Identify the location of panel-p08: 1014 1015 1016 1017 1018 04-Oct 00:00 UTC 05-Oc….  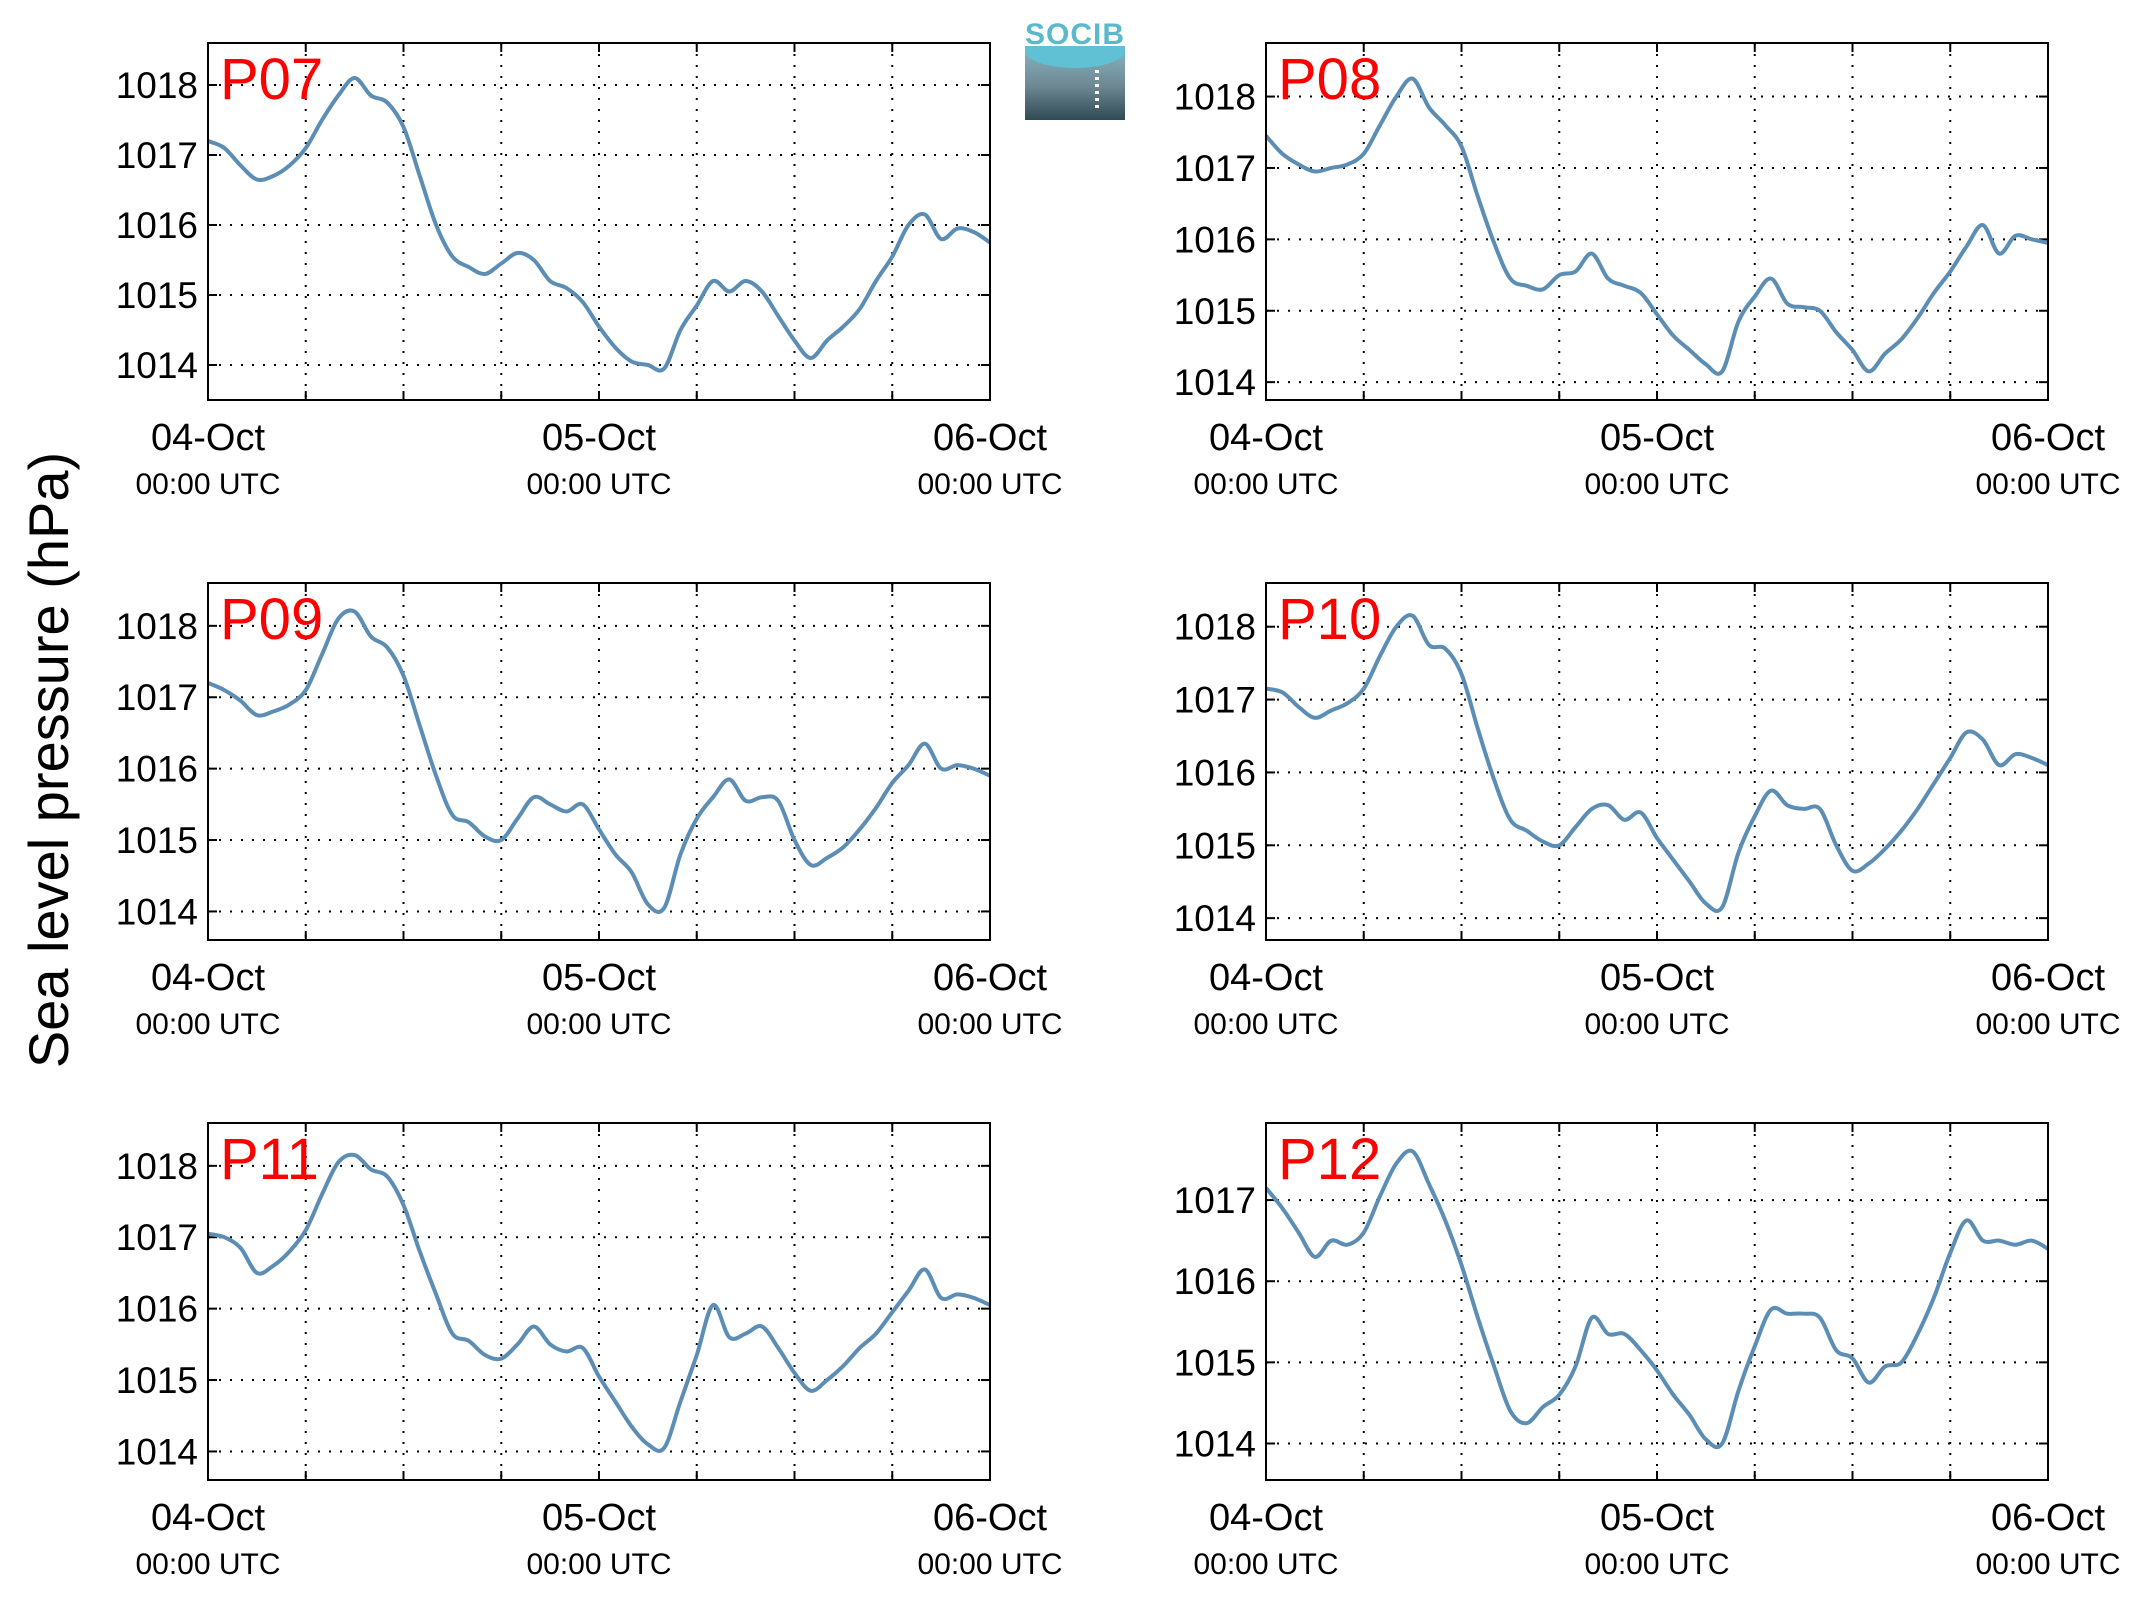
(1647, 271).